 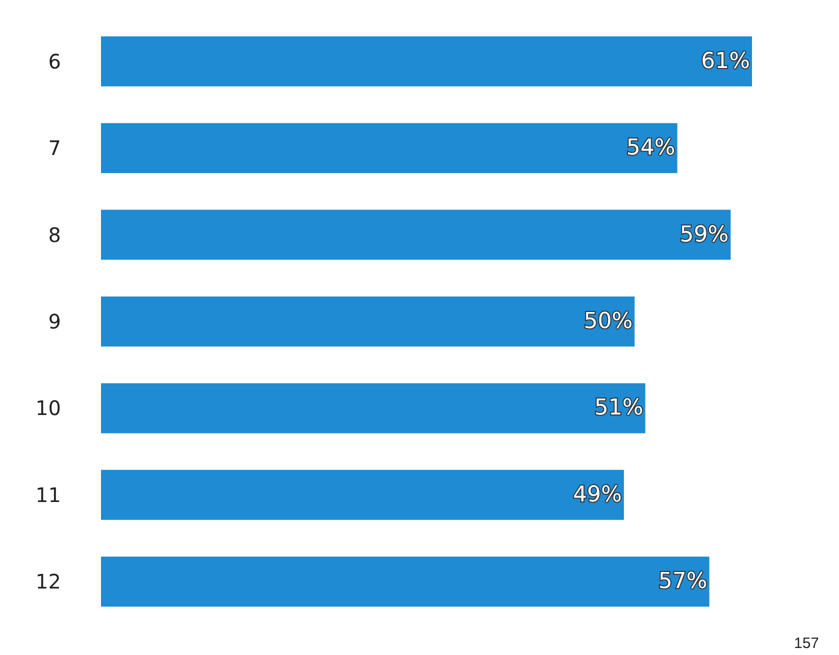 I want to click on y-tick-label: 7, so click(x=54, y=148).